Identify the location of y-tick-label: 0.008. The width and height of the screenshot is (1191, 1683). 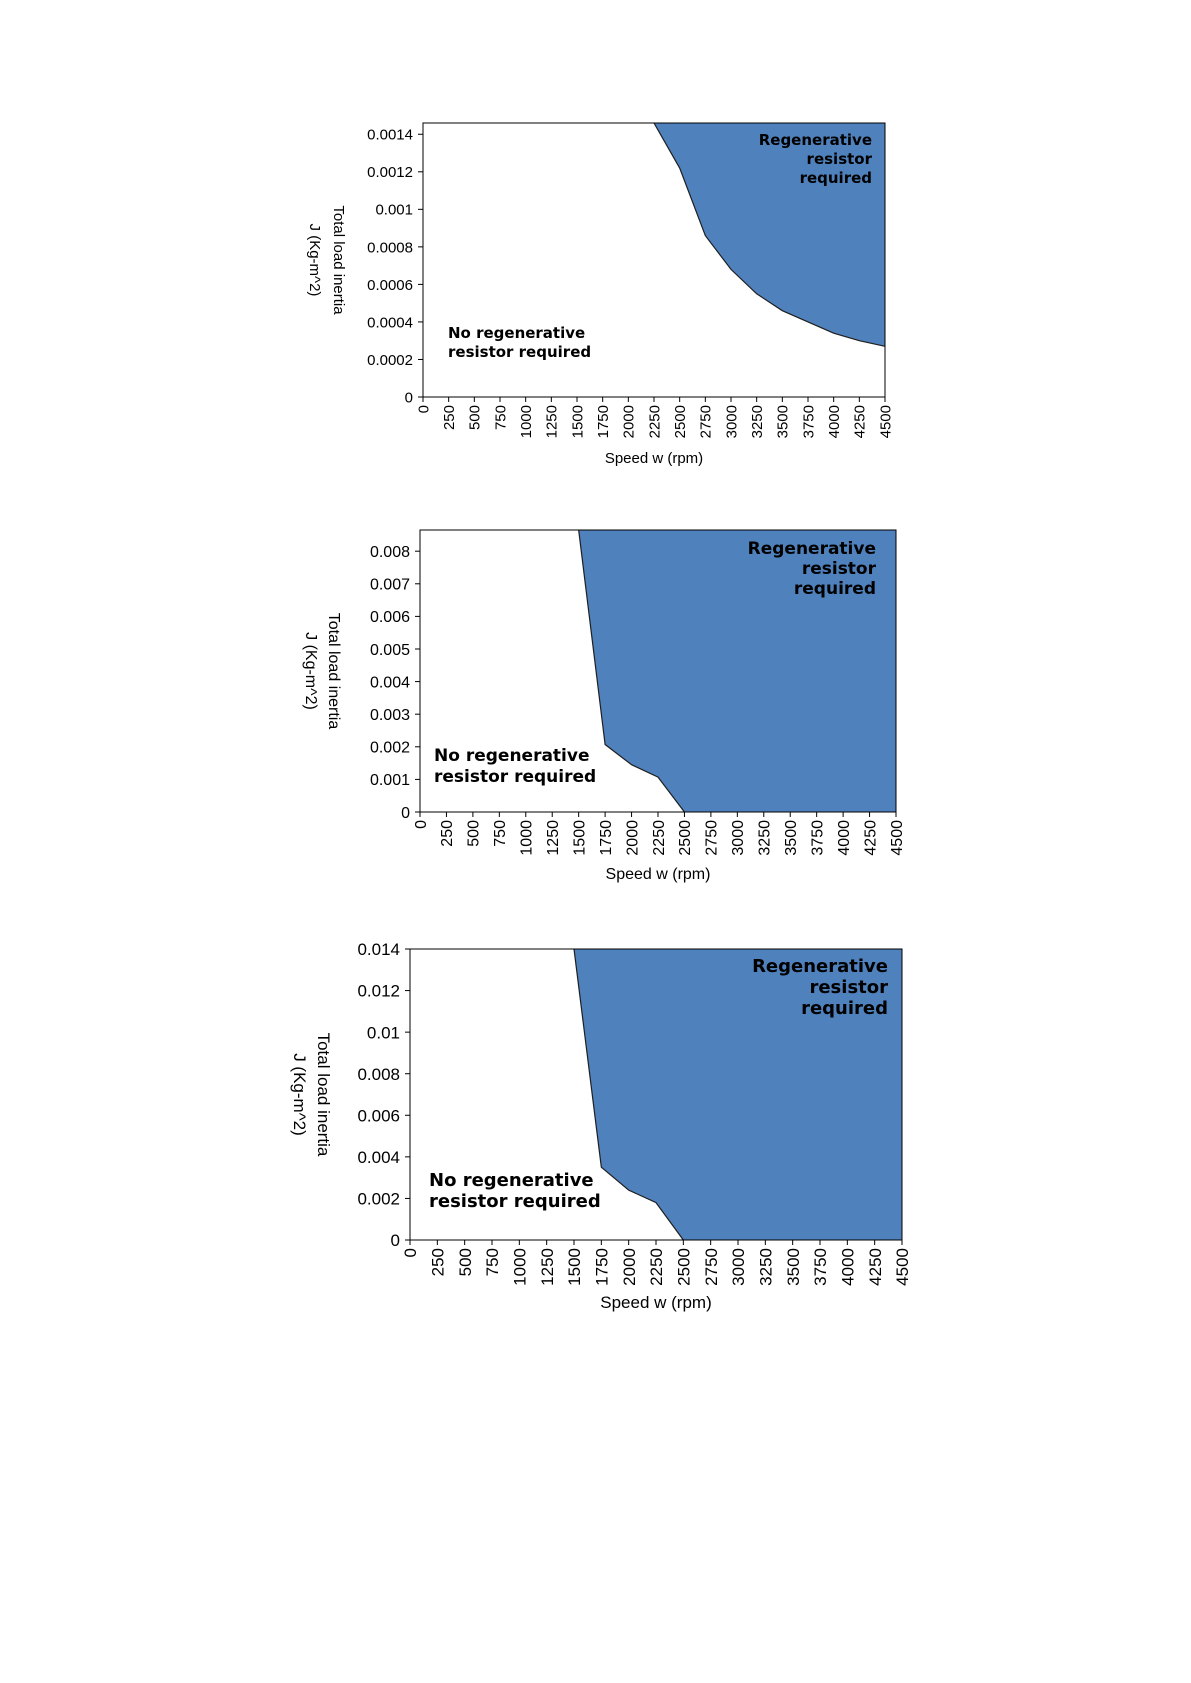
(390, 552).